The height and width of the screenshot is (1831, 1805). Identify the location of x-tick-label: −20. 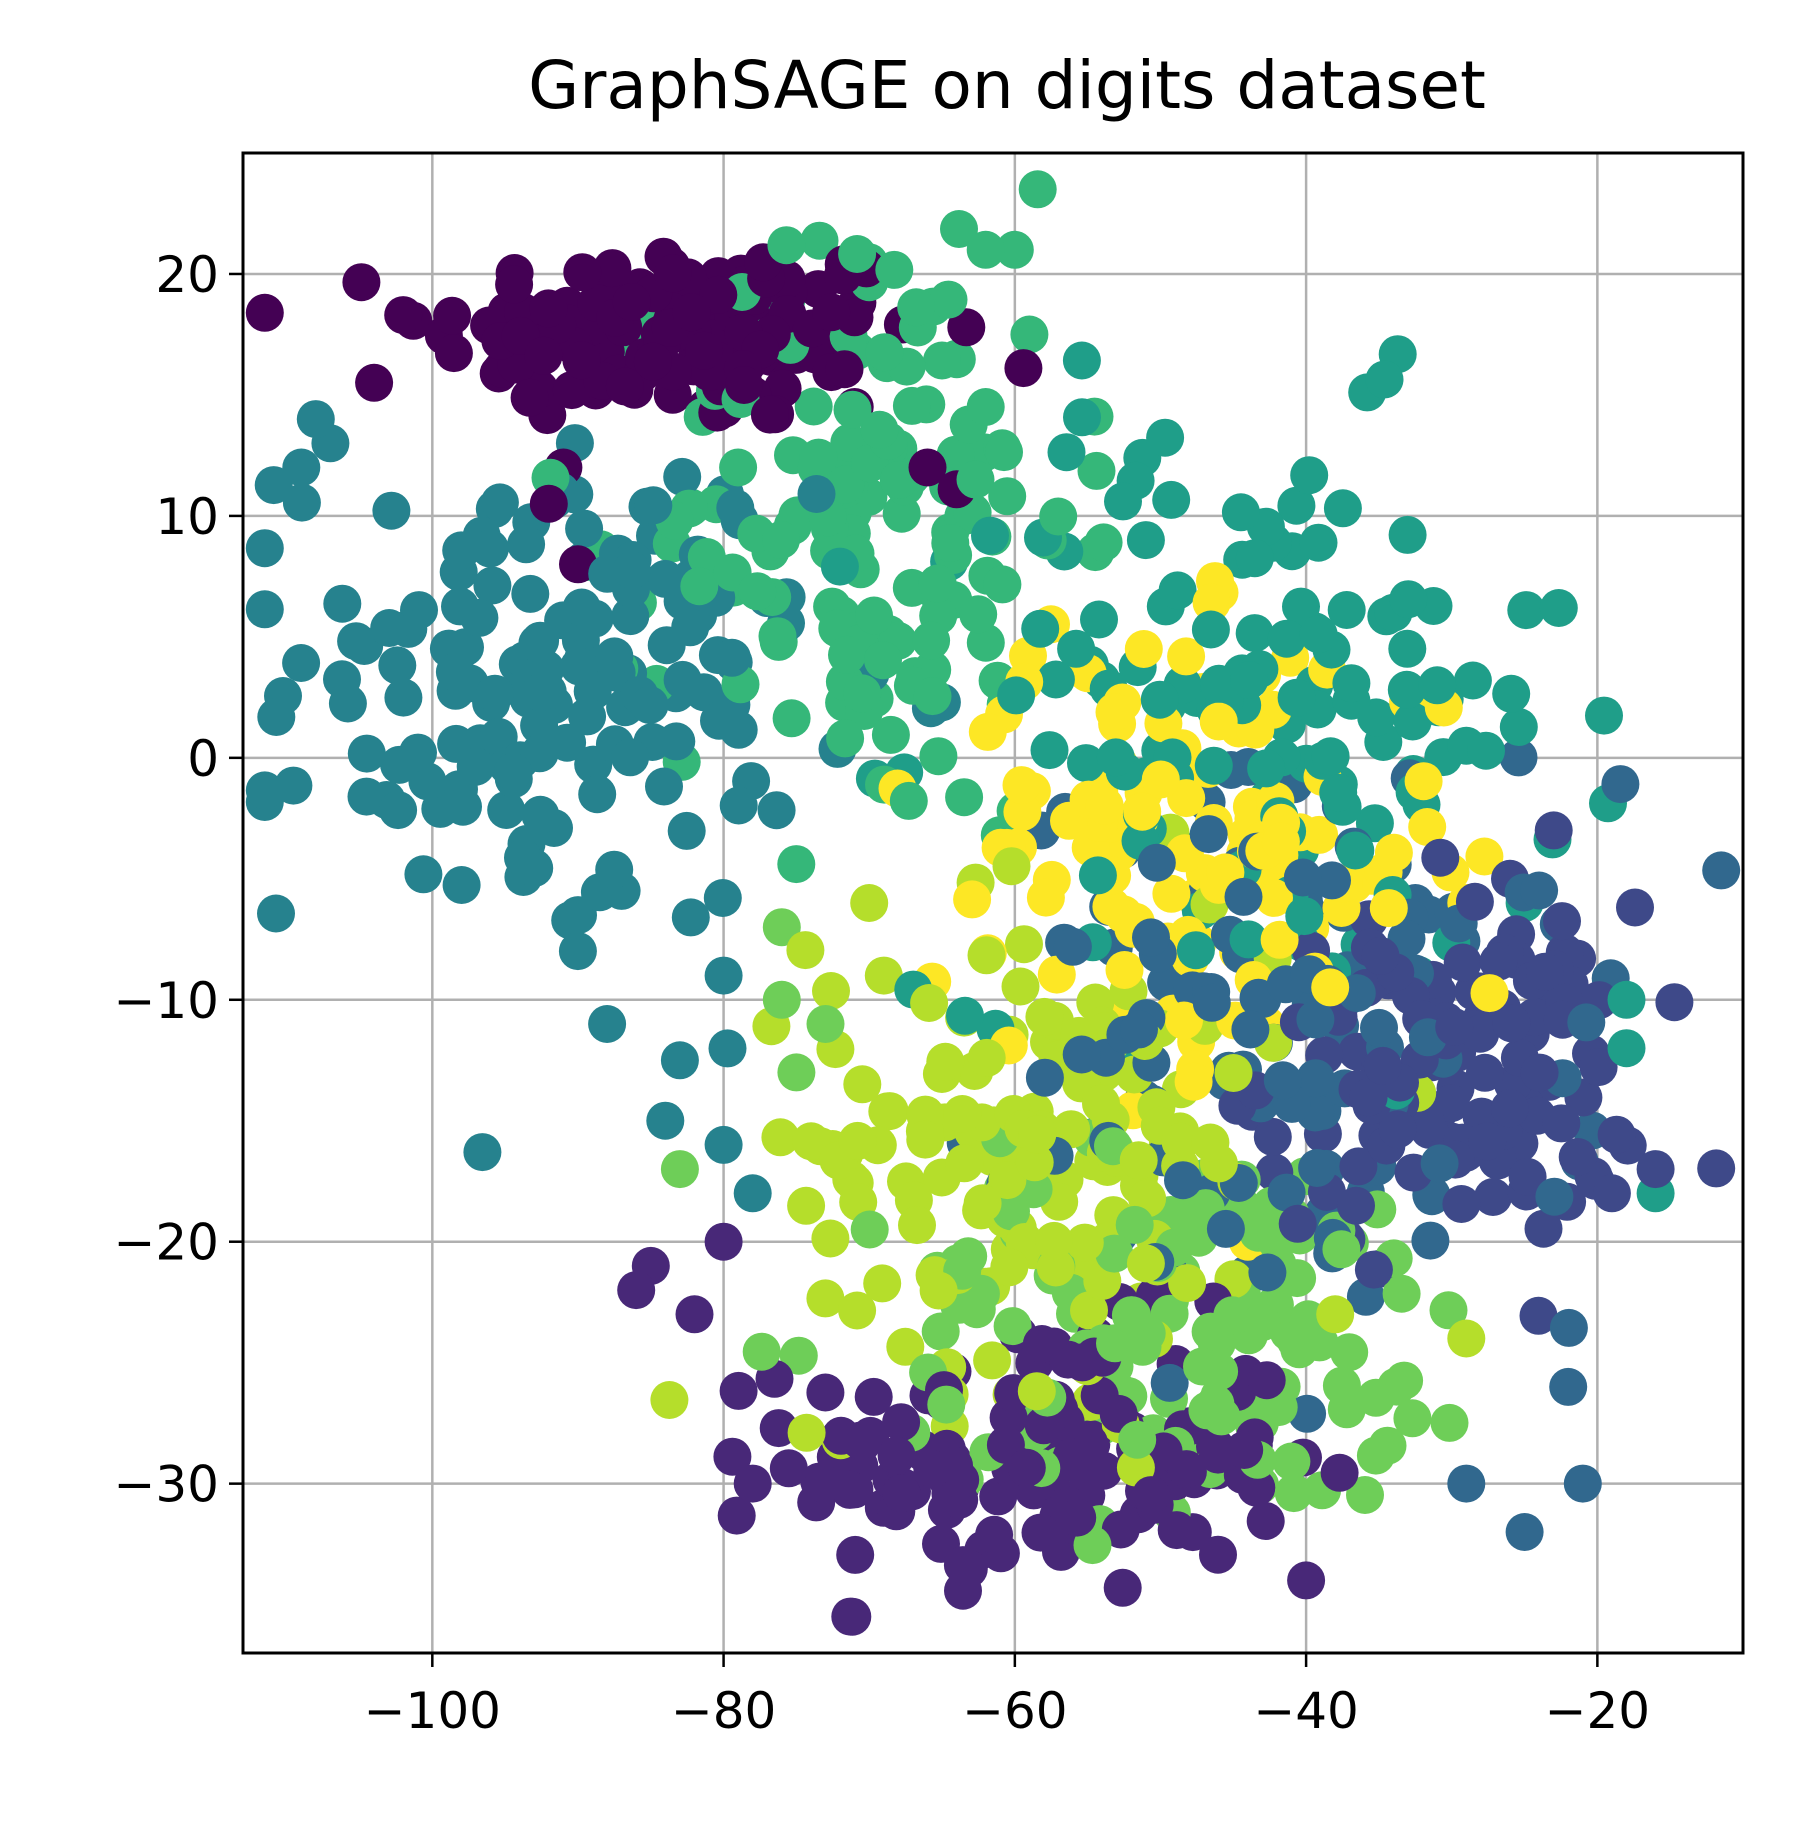
(1598, 1711).